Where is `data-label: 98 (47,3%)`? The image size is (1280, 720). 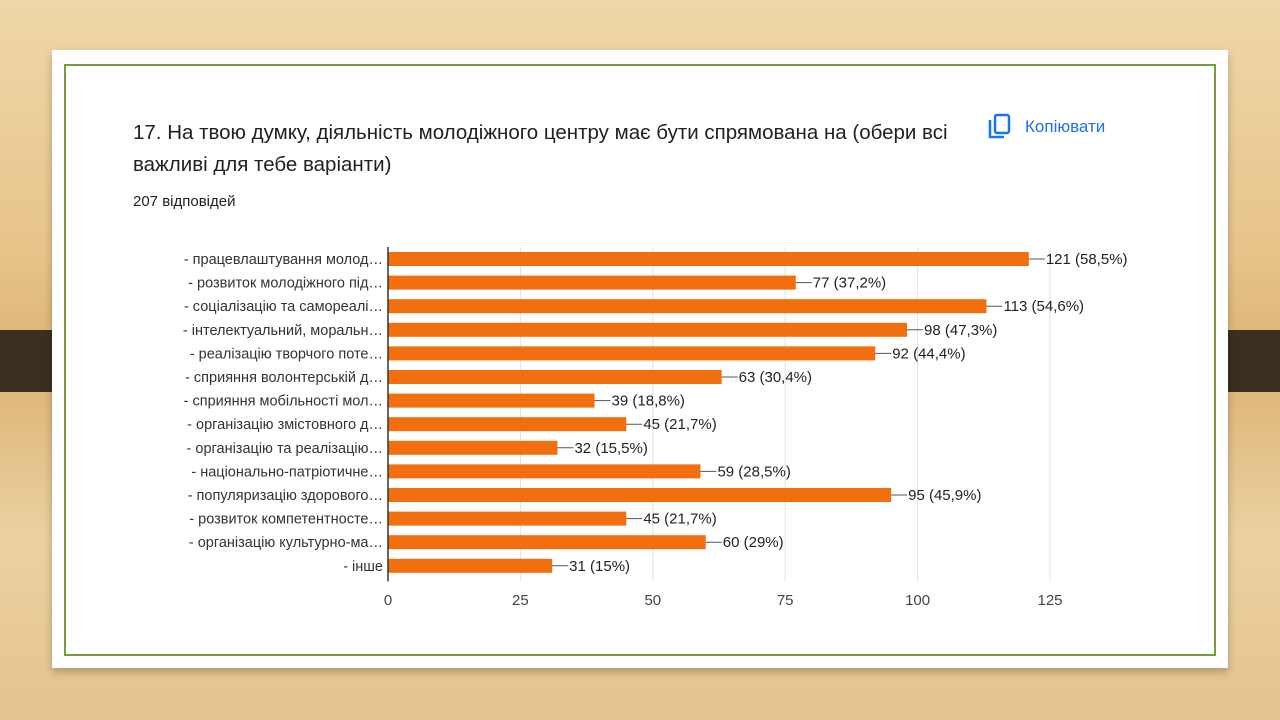 data-label: 98 (47,3%) is located at coordinates (960, 330).